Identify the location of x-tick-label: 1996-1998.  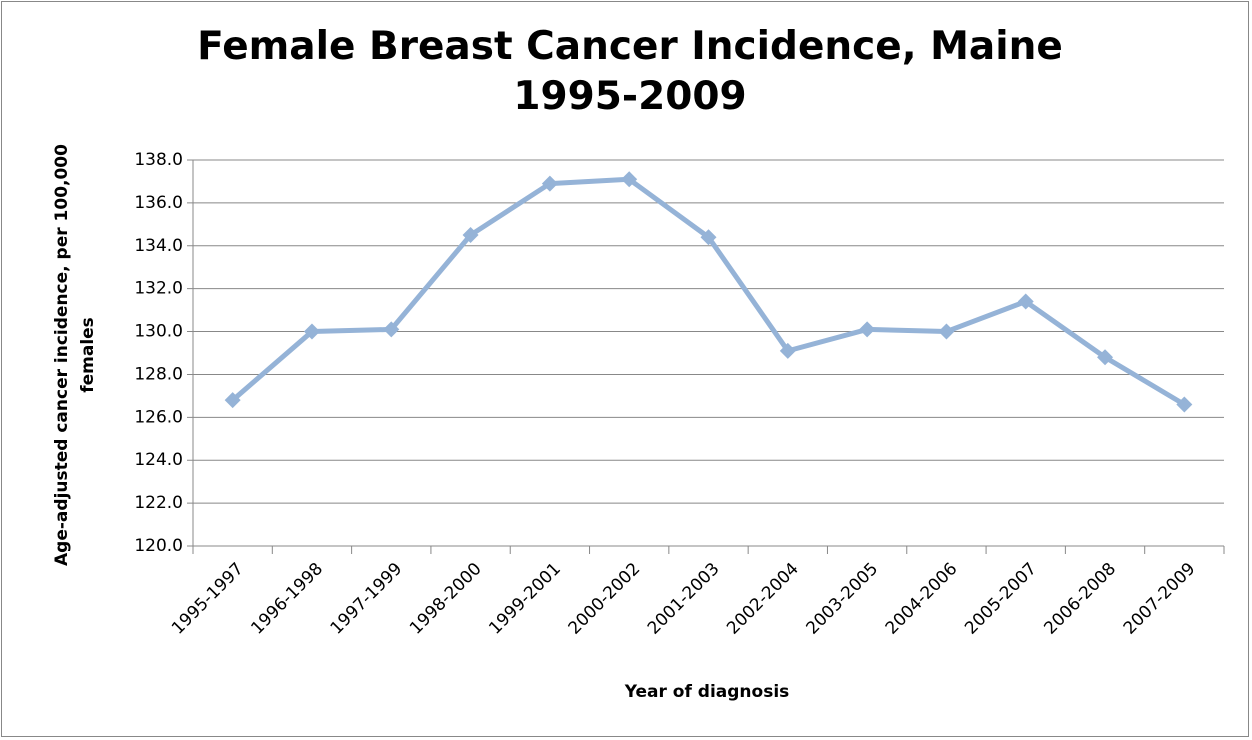
(287, 599).